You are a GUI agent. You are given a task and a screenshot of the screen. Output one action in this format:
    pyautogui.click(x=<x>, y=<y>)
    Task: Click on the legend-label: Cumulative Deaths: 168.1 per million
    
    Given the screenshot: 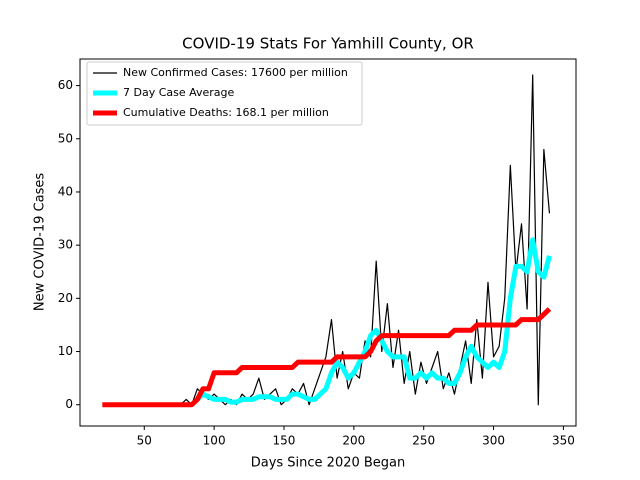 What is the action you would take?
    pyautogui.click(x=226, y=112)
    